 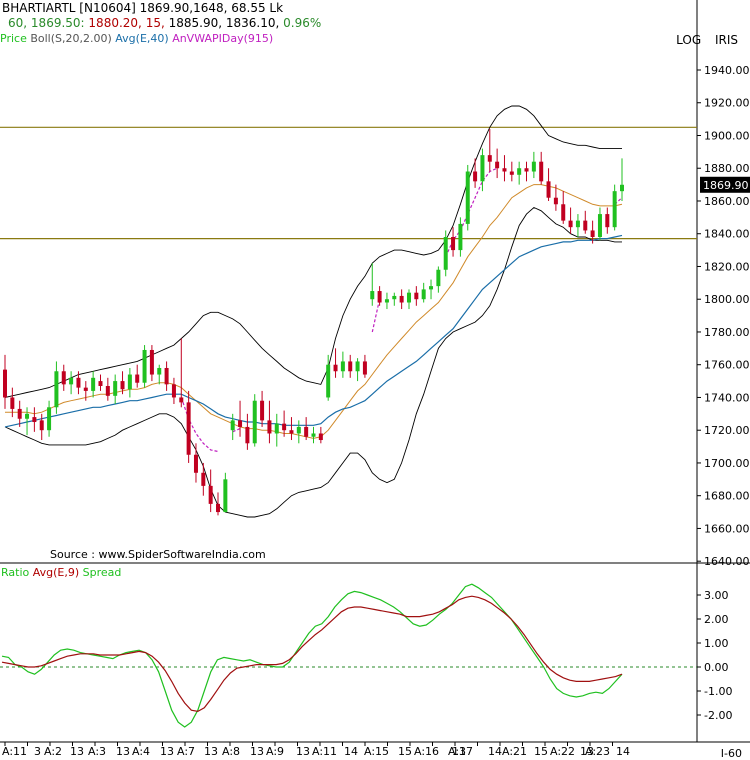 What do you see at coordinates (689, 40) in the screenshot?
I see `log-toggle: LOG` at bounding box center [689, 40].